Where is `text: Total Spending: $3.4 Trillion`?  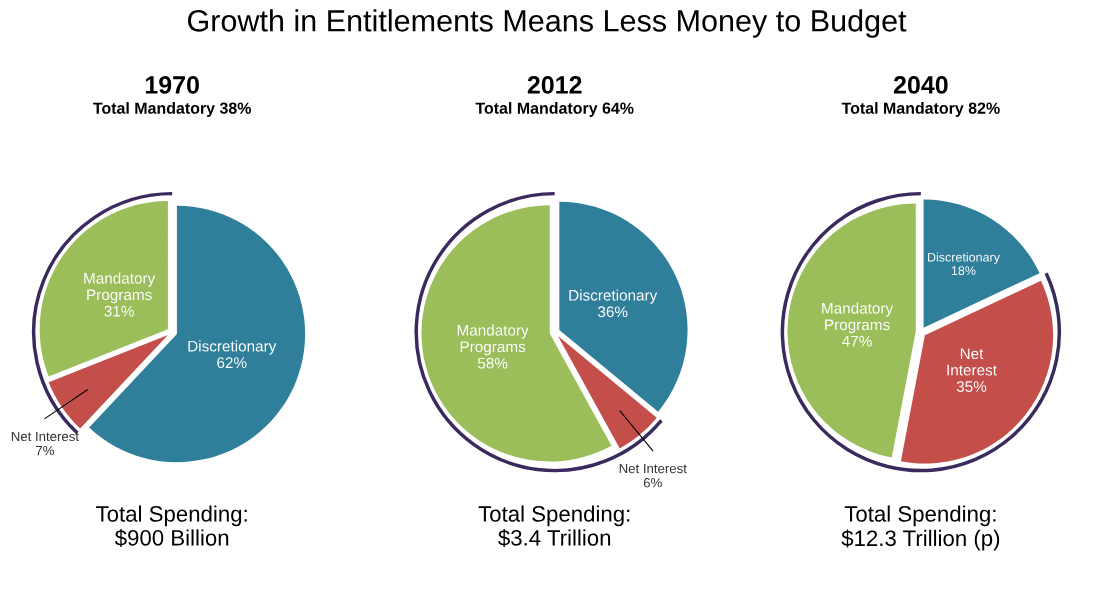 text: Total Spending: $3.4 Trillion is located at coordinates (554, 526).